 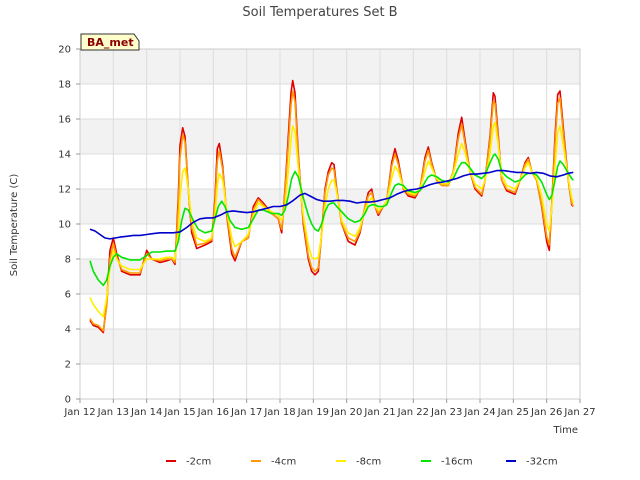 I want to click on x-tick-label: Jan 19, so click(x=313, y=412).